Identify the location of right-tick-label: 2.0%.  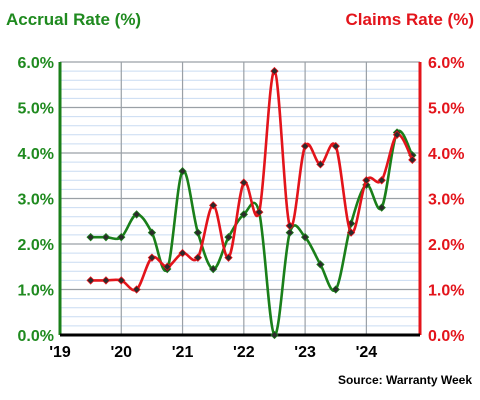
(446, 245).